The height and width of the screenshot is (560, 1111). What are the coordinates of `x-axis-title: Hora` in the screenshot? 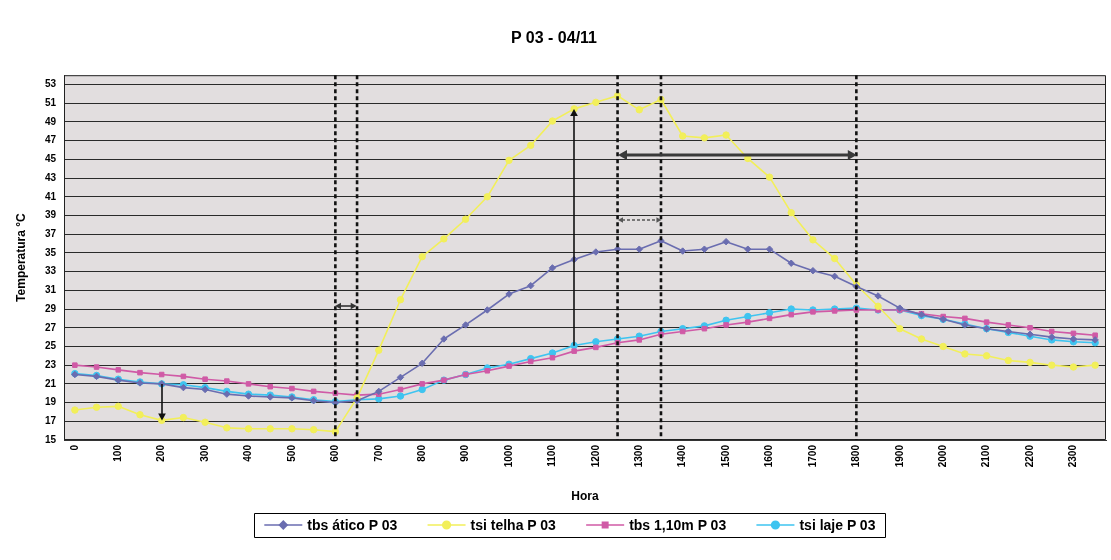 It's located at (585, 496).